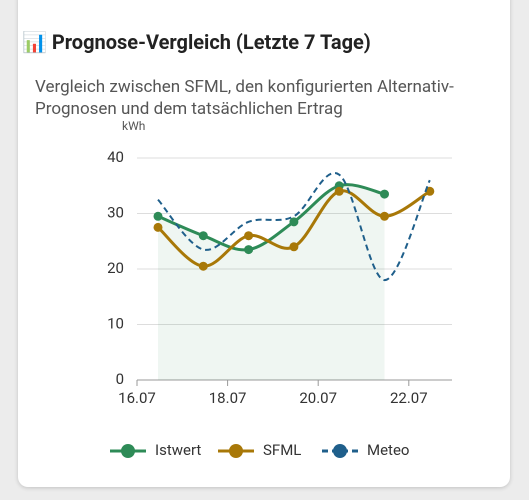 This screenshot has width=529, height=500. Describe the element at coordinates (196, 42) in the screenshot. I see `chart-title: 📊 Prognose-Vergleich (Letzte 7 Tage)` at that location.